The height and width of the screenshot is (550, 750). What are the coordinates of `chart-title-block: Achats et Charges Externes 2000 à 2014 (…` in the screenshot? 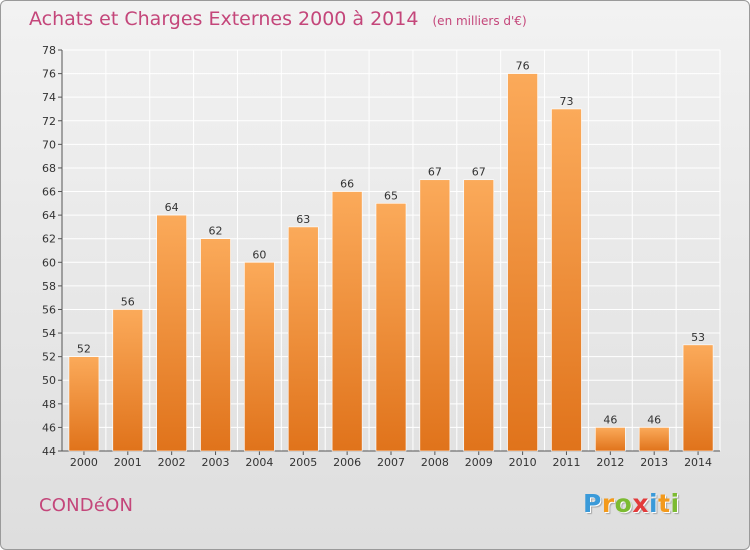 It's located at (278, 19).